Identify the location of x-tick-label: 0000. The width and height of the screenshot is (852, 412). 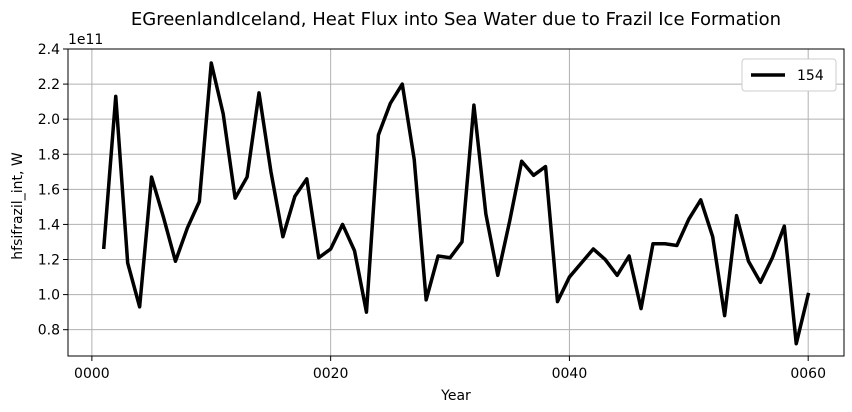
(92, 374).